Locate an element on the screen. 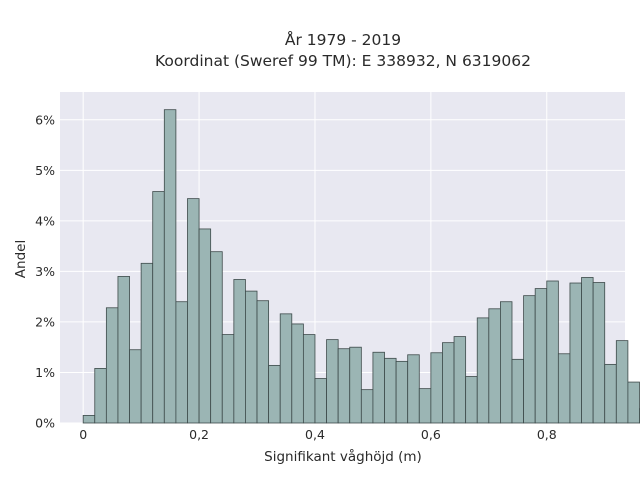 This screenshot has height=480, width=640. y-tick-label: 3% is located at coordinates (45, 271).